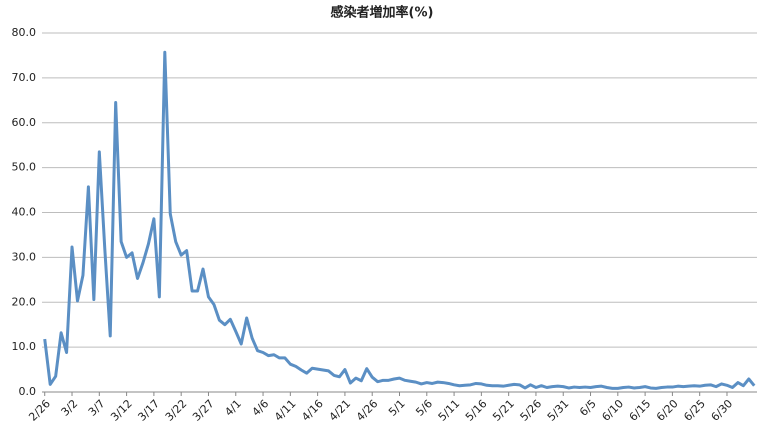  What do you see at coordinates (121, 410) in the screenshot?
I see `x-tick-label: 3/12` at bounding box center [121, 410].